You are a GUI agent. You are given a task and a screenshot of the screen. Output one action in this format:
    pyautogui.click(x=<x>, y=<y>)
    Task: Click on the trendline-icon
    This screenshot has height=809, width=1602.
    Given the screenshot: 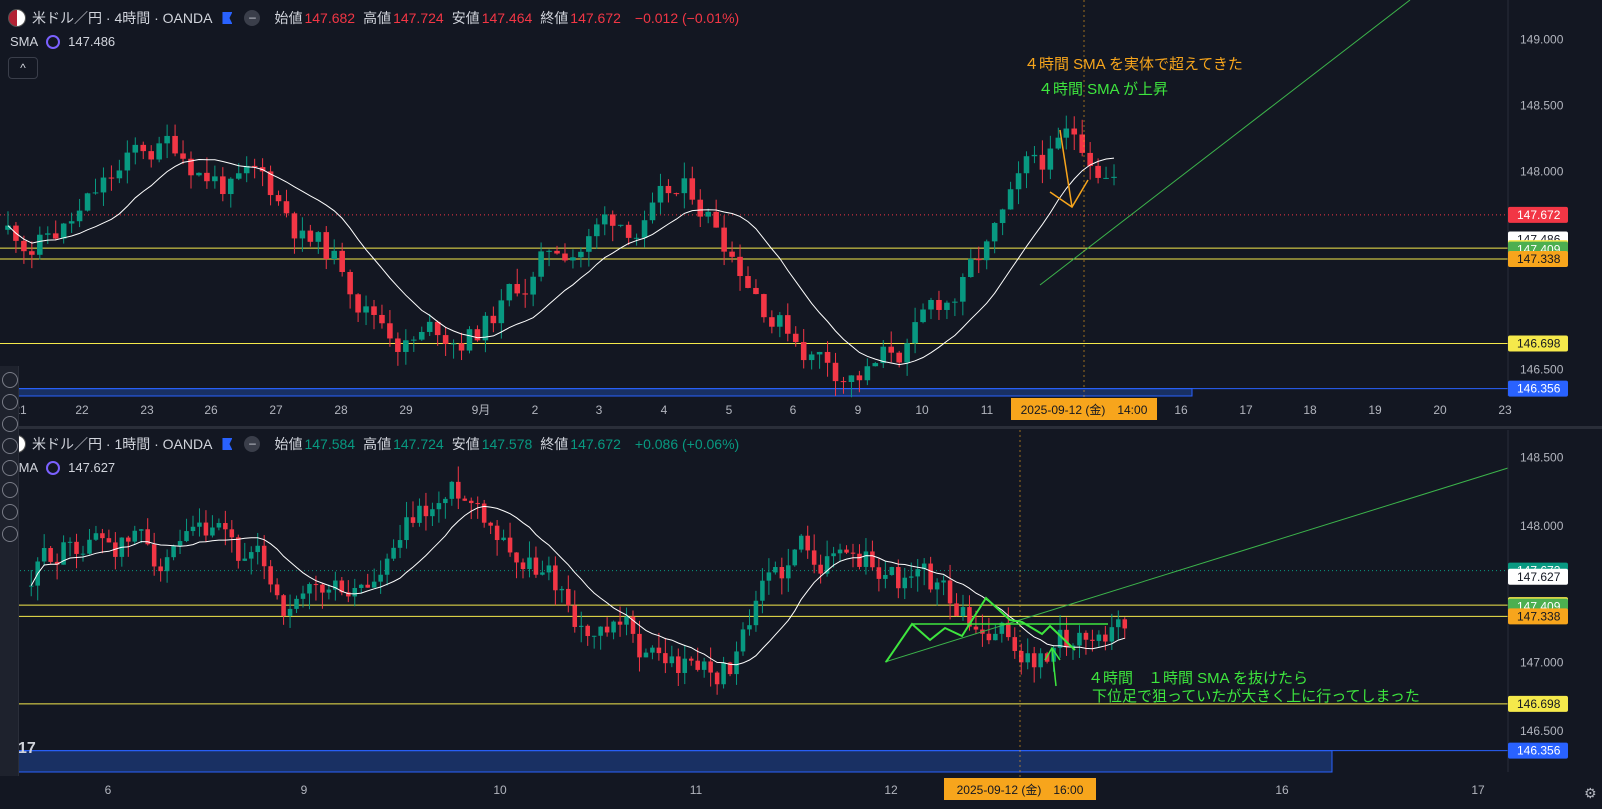 What is the action you would take?
    pyautogui.click(x=10, y=446)
    